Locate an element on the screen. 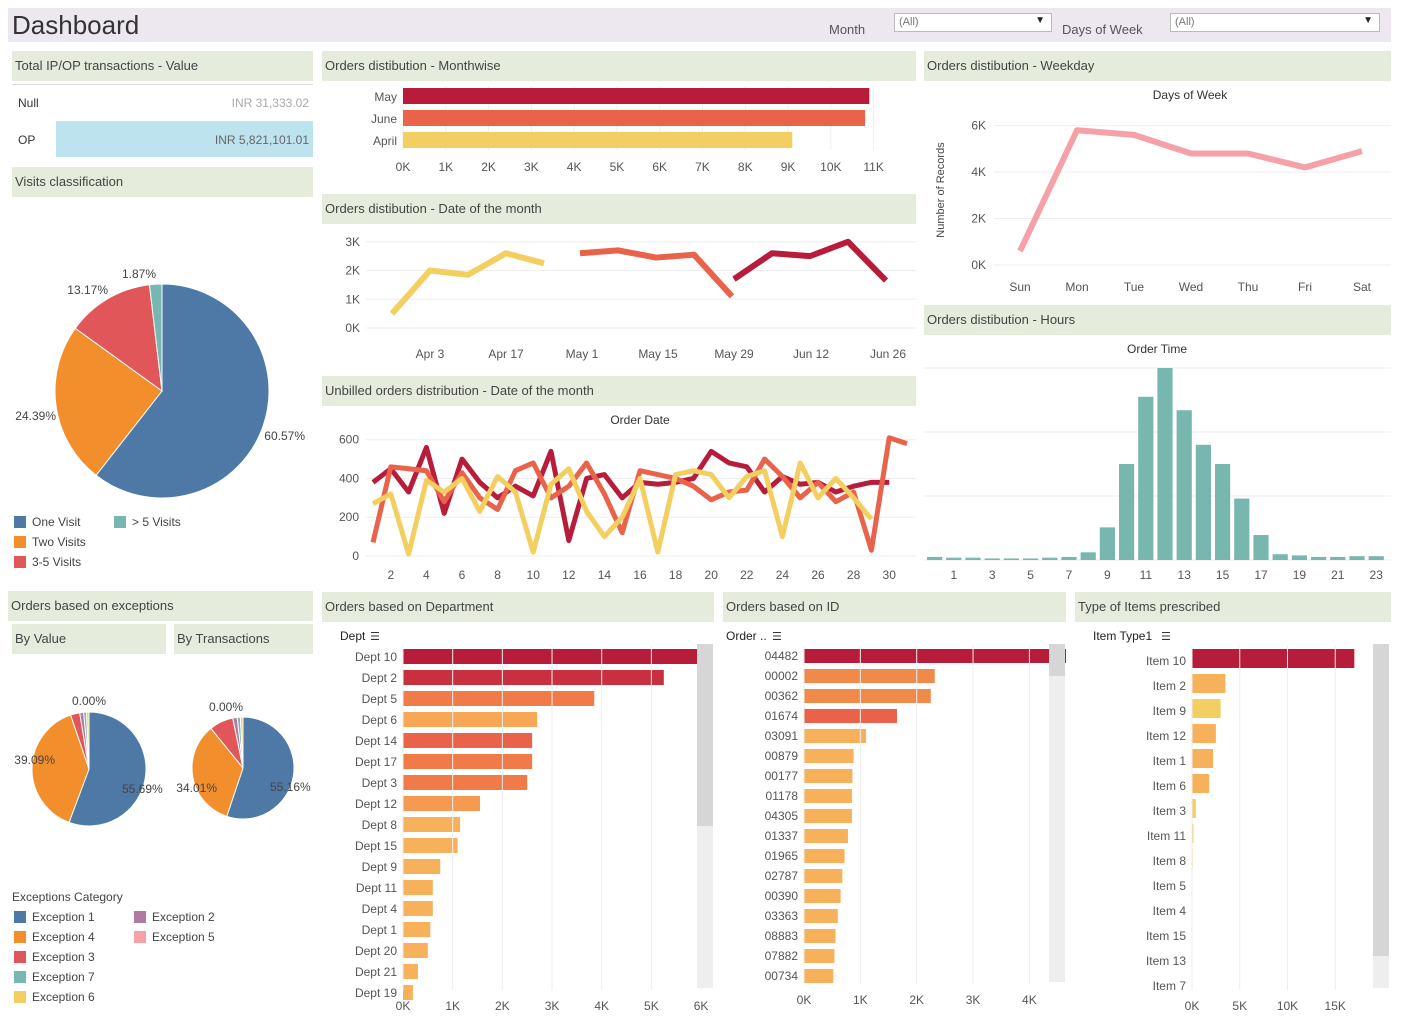 This screenshot has height=1033, width=1405. panel-title-items: Type of Items prescribed is located at coordinates (1233, 607).